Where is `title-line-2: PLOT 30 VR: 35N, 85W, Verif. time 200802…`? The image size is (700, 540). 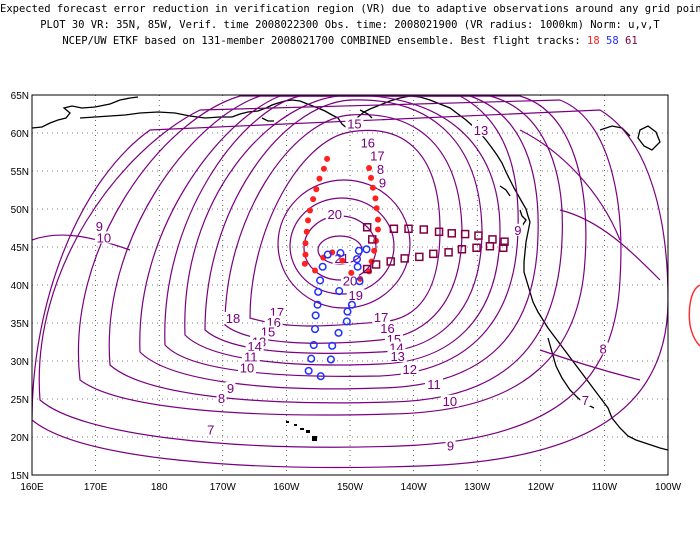
title-line-2: PLOT 30 VR: 35N, 85W, Verif. time 200802… is located at coordinates (350, 25).